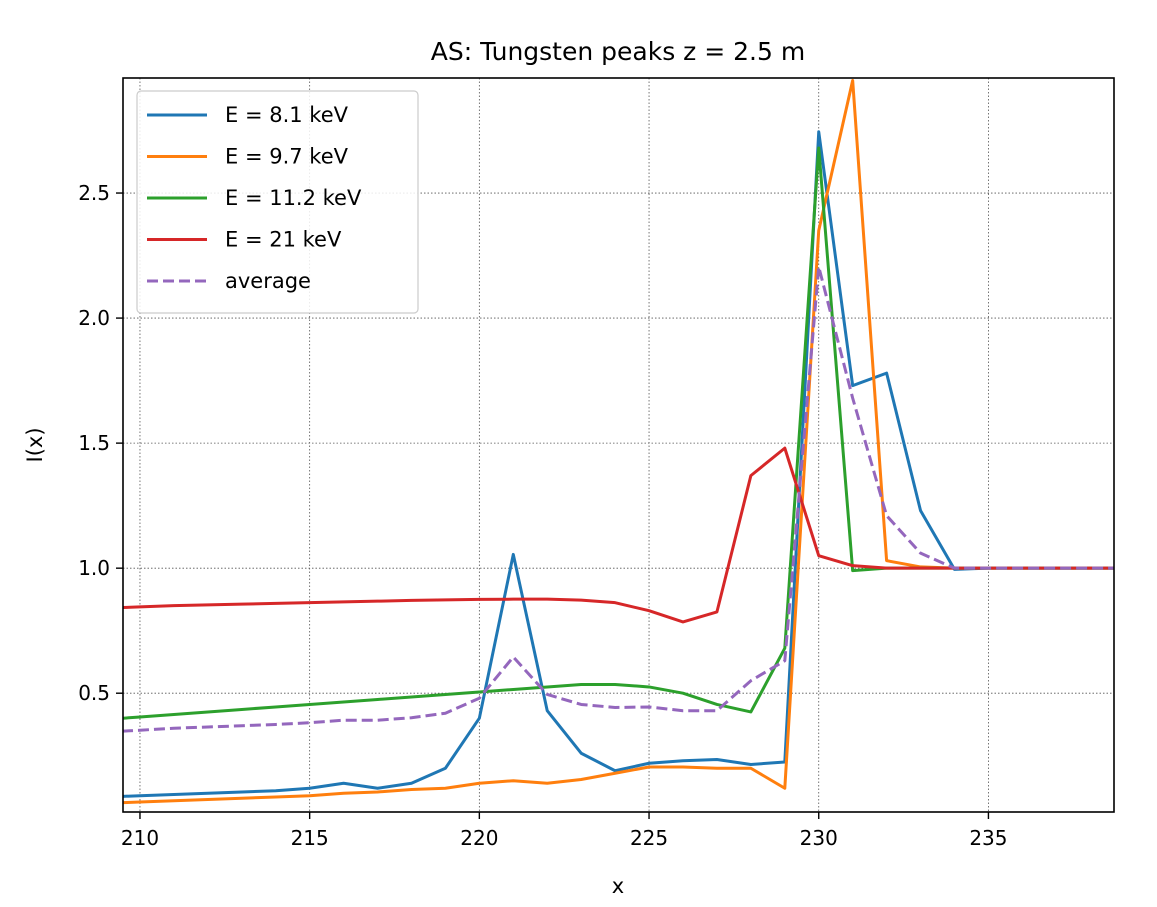  I want to click on x-tick-label: 225, so click(649, 838).